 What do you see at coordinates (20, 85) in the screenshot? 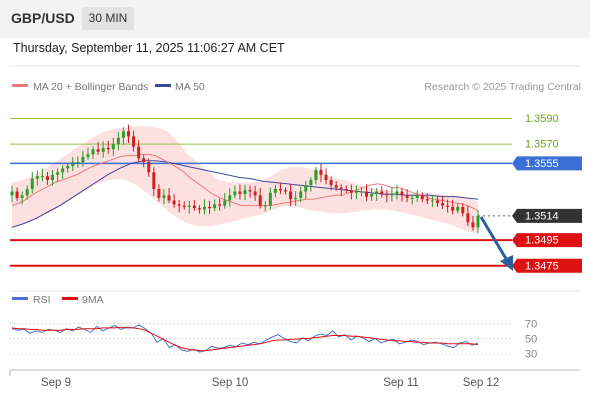
I see `legend-swatch-ma20` at bounding box center [20, 85].